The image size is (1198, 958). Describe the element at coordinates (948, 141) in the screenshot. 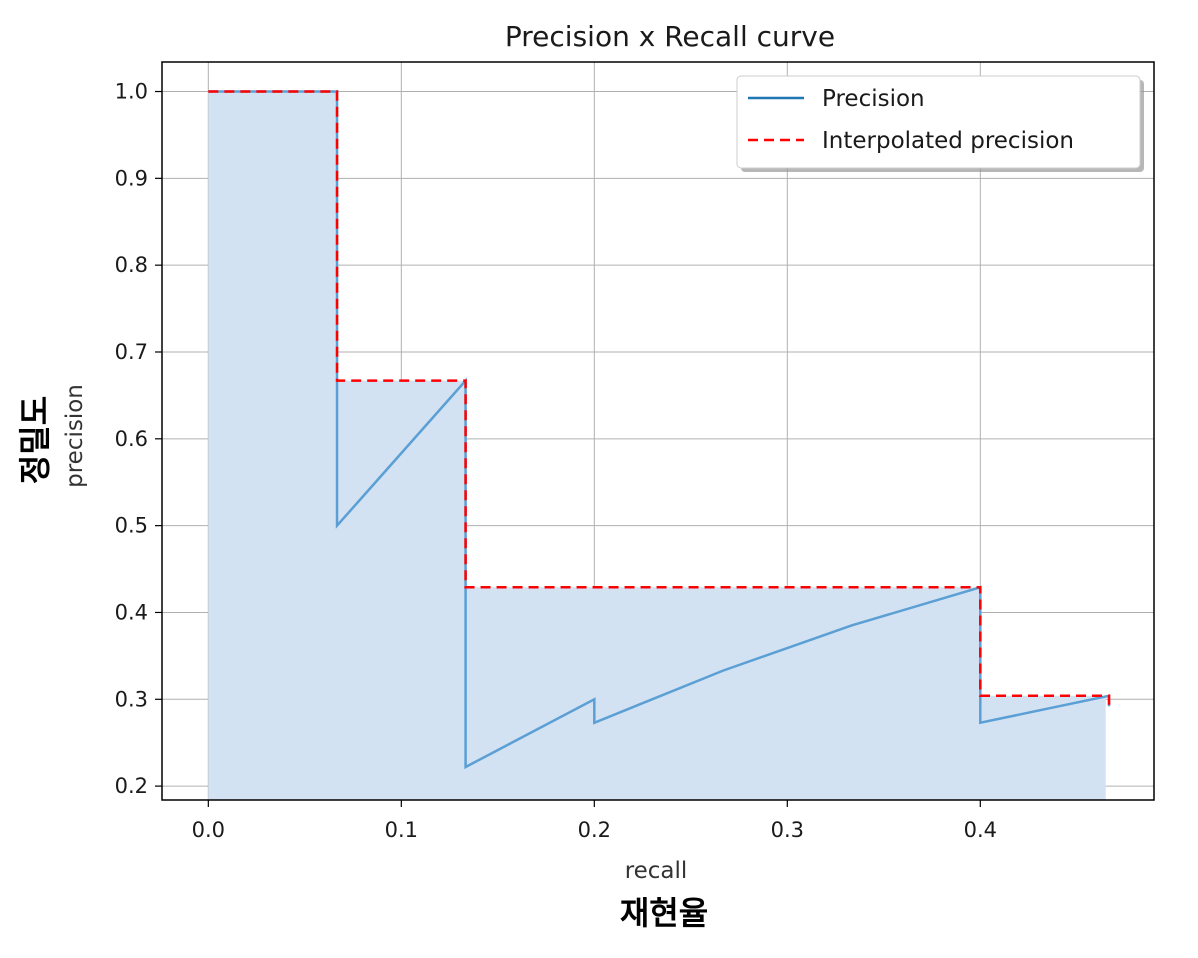

I see `legend-interpolated-label: Interpolated precision` at that location.